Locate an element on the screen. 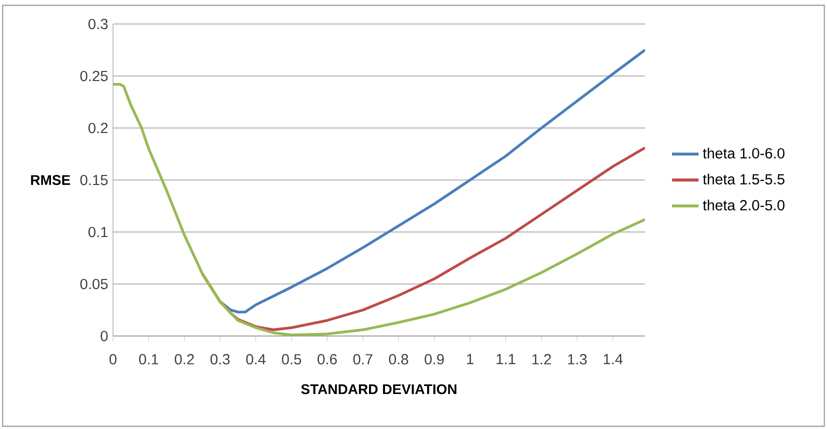 The image size is (827, 429). y-tick-label: 0.15 is located at coordinates (94, 180).